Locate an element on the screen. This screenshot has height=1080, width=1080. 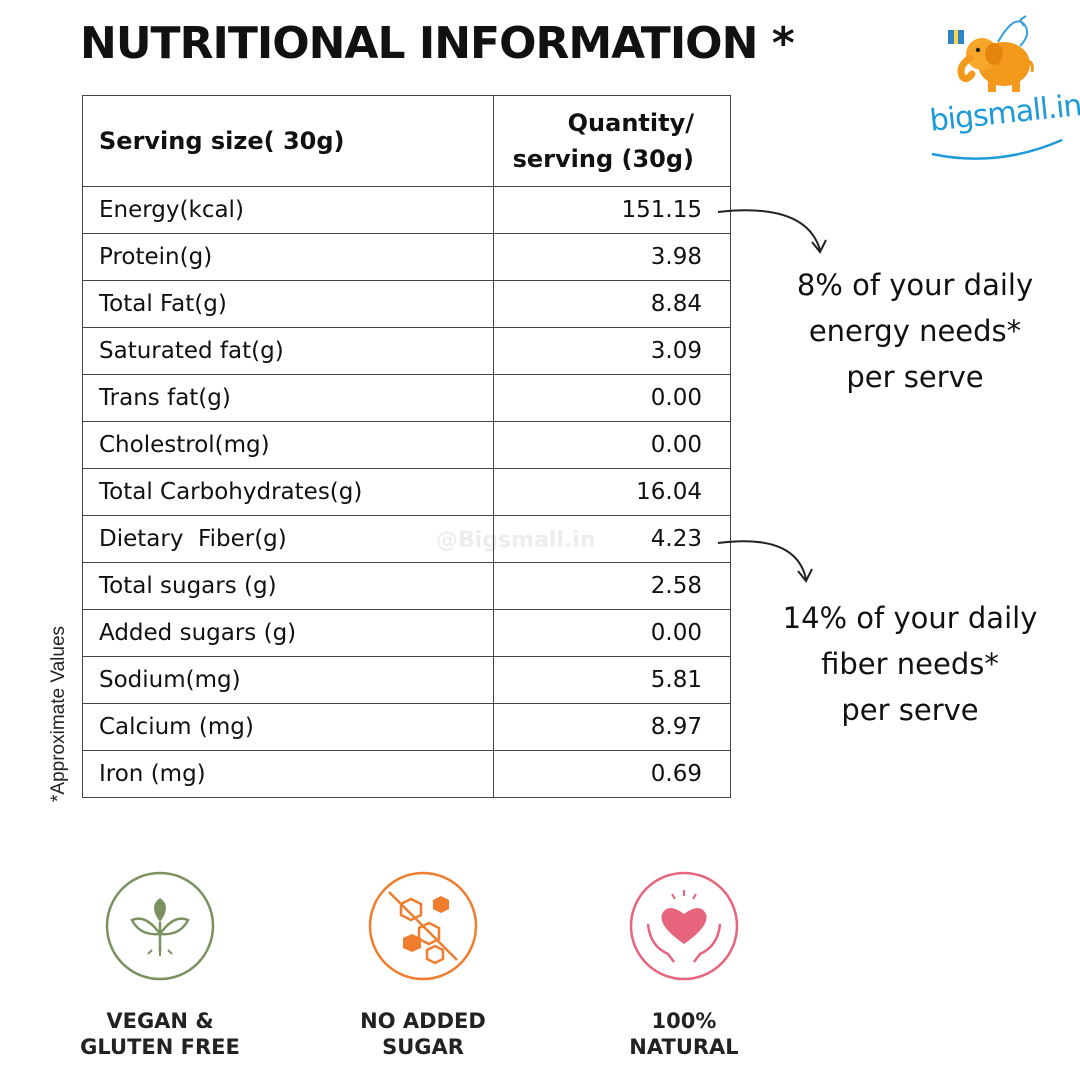
table-row: Added sugars (g) 0.00 is located at coordinates (406, 633).